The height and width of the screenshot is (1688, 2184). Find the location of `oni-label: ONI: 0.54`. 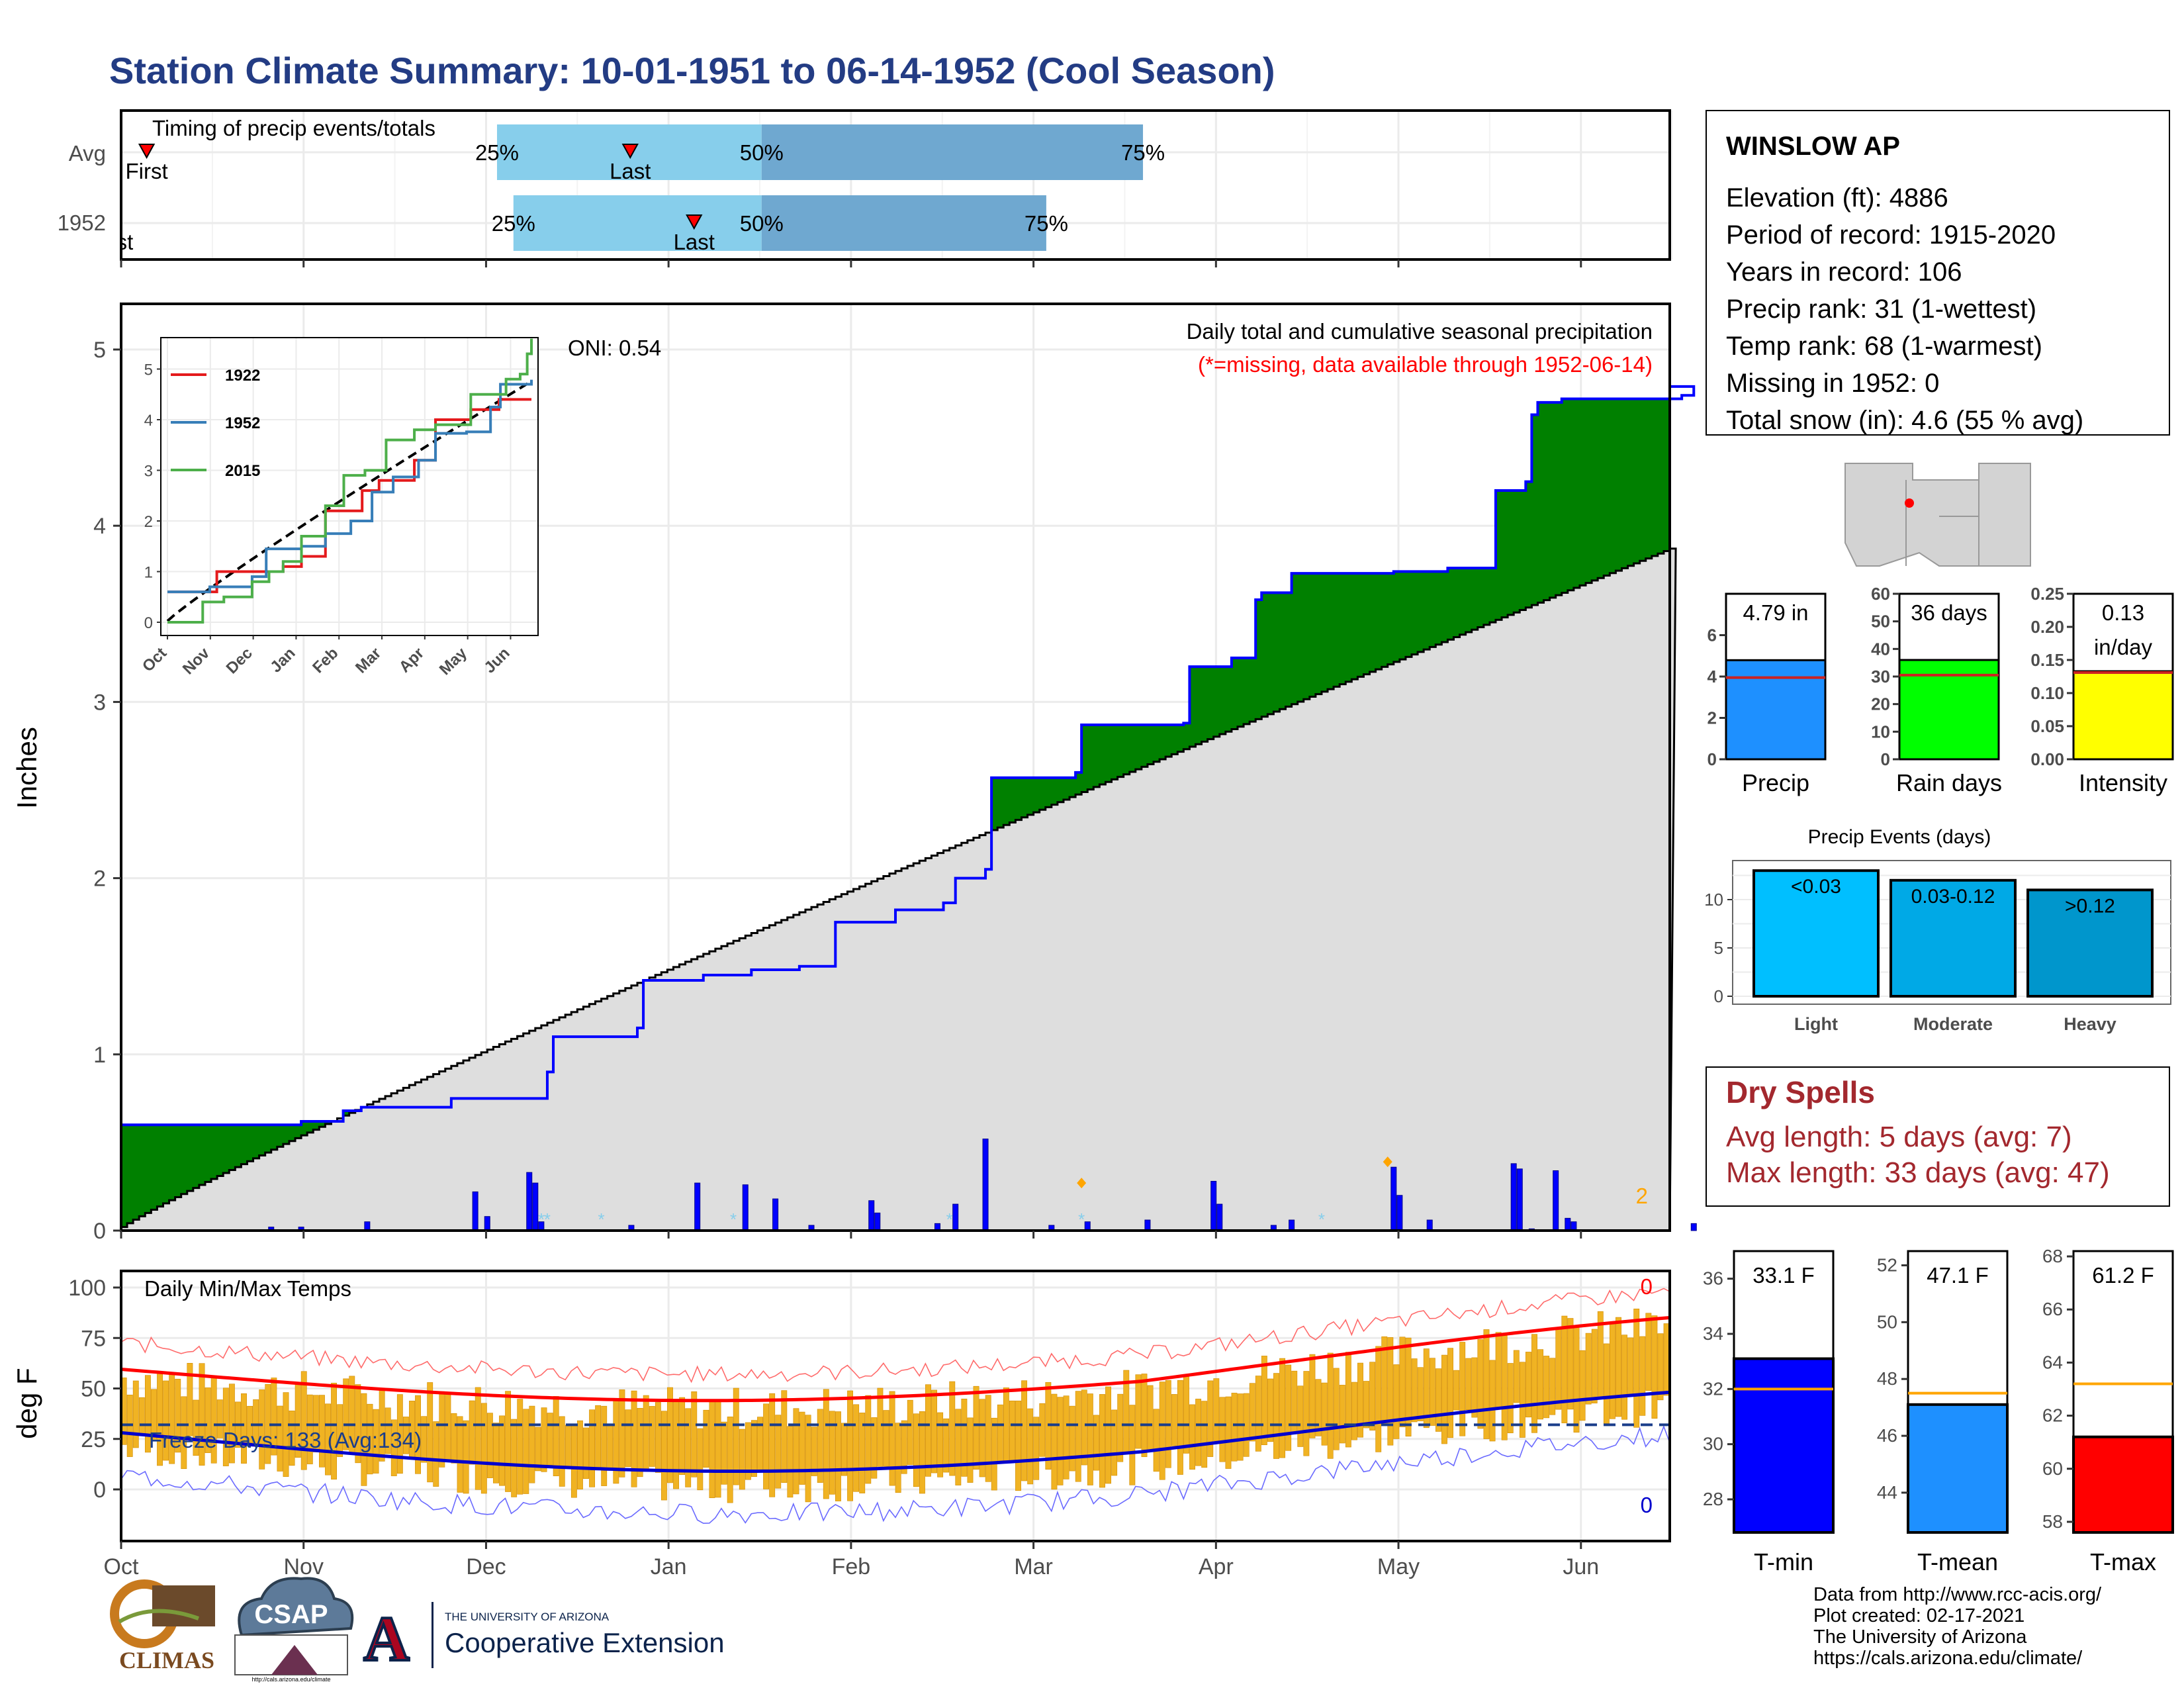

oni-label: ONI: 0.54 is located at coordinates (614, 348).